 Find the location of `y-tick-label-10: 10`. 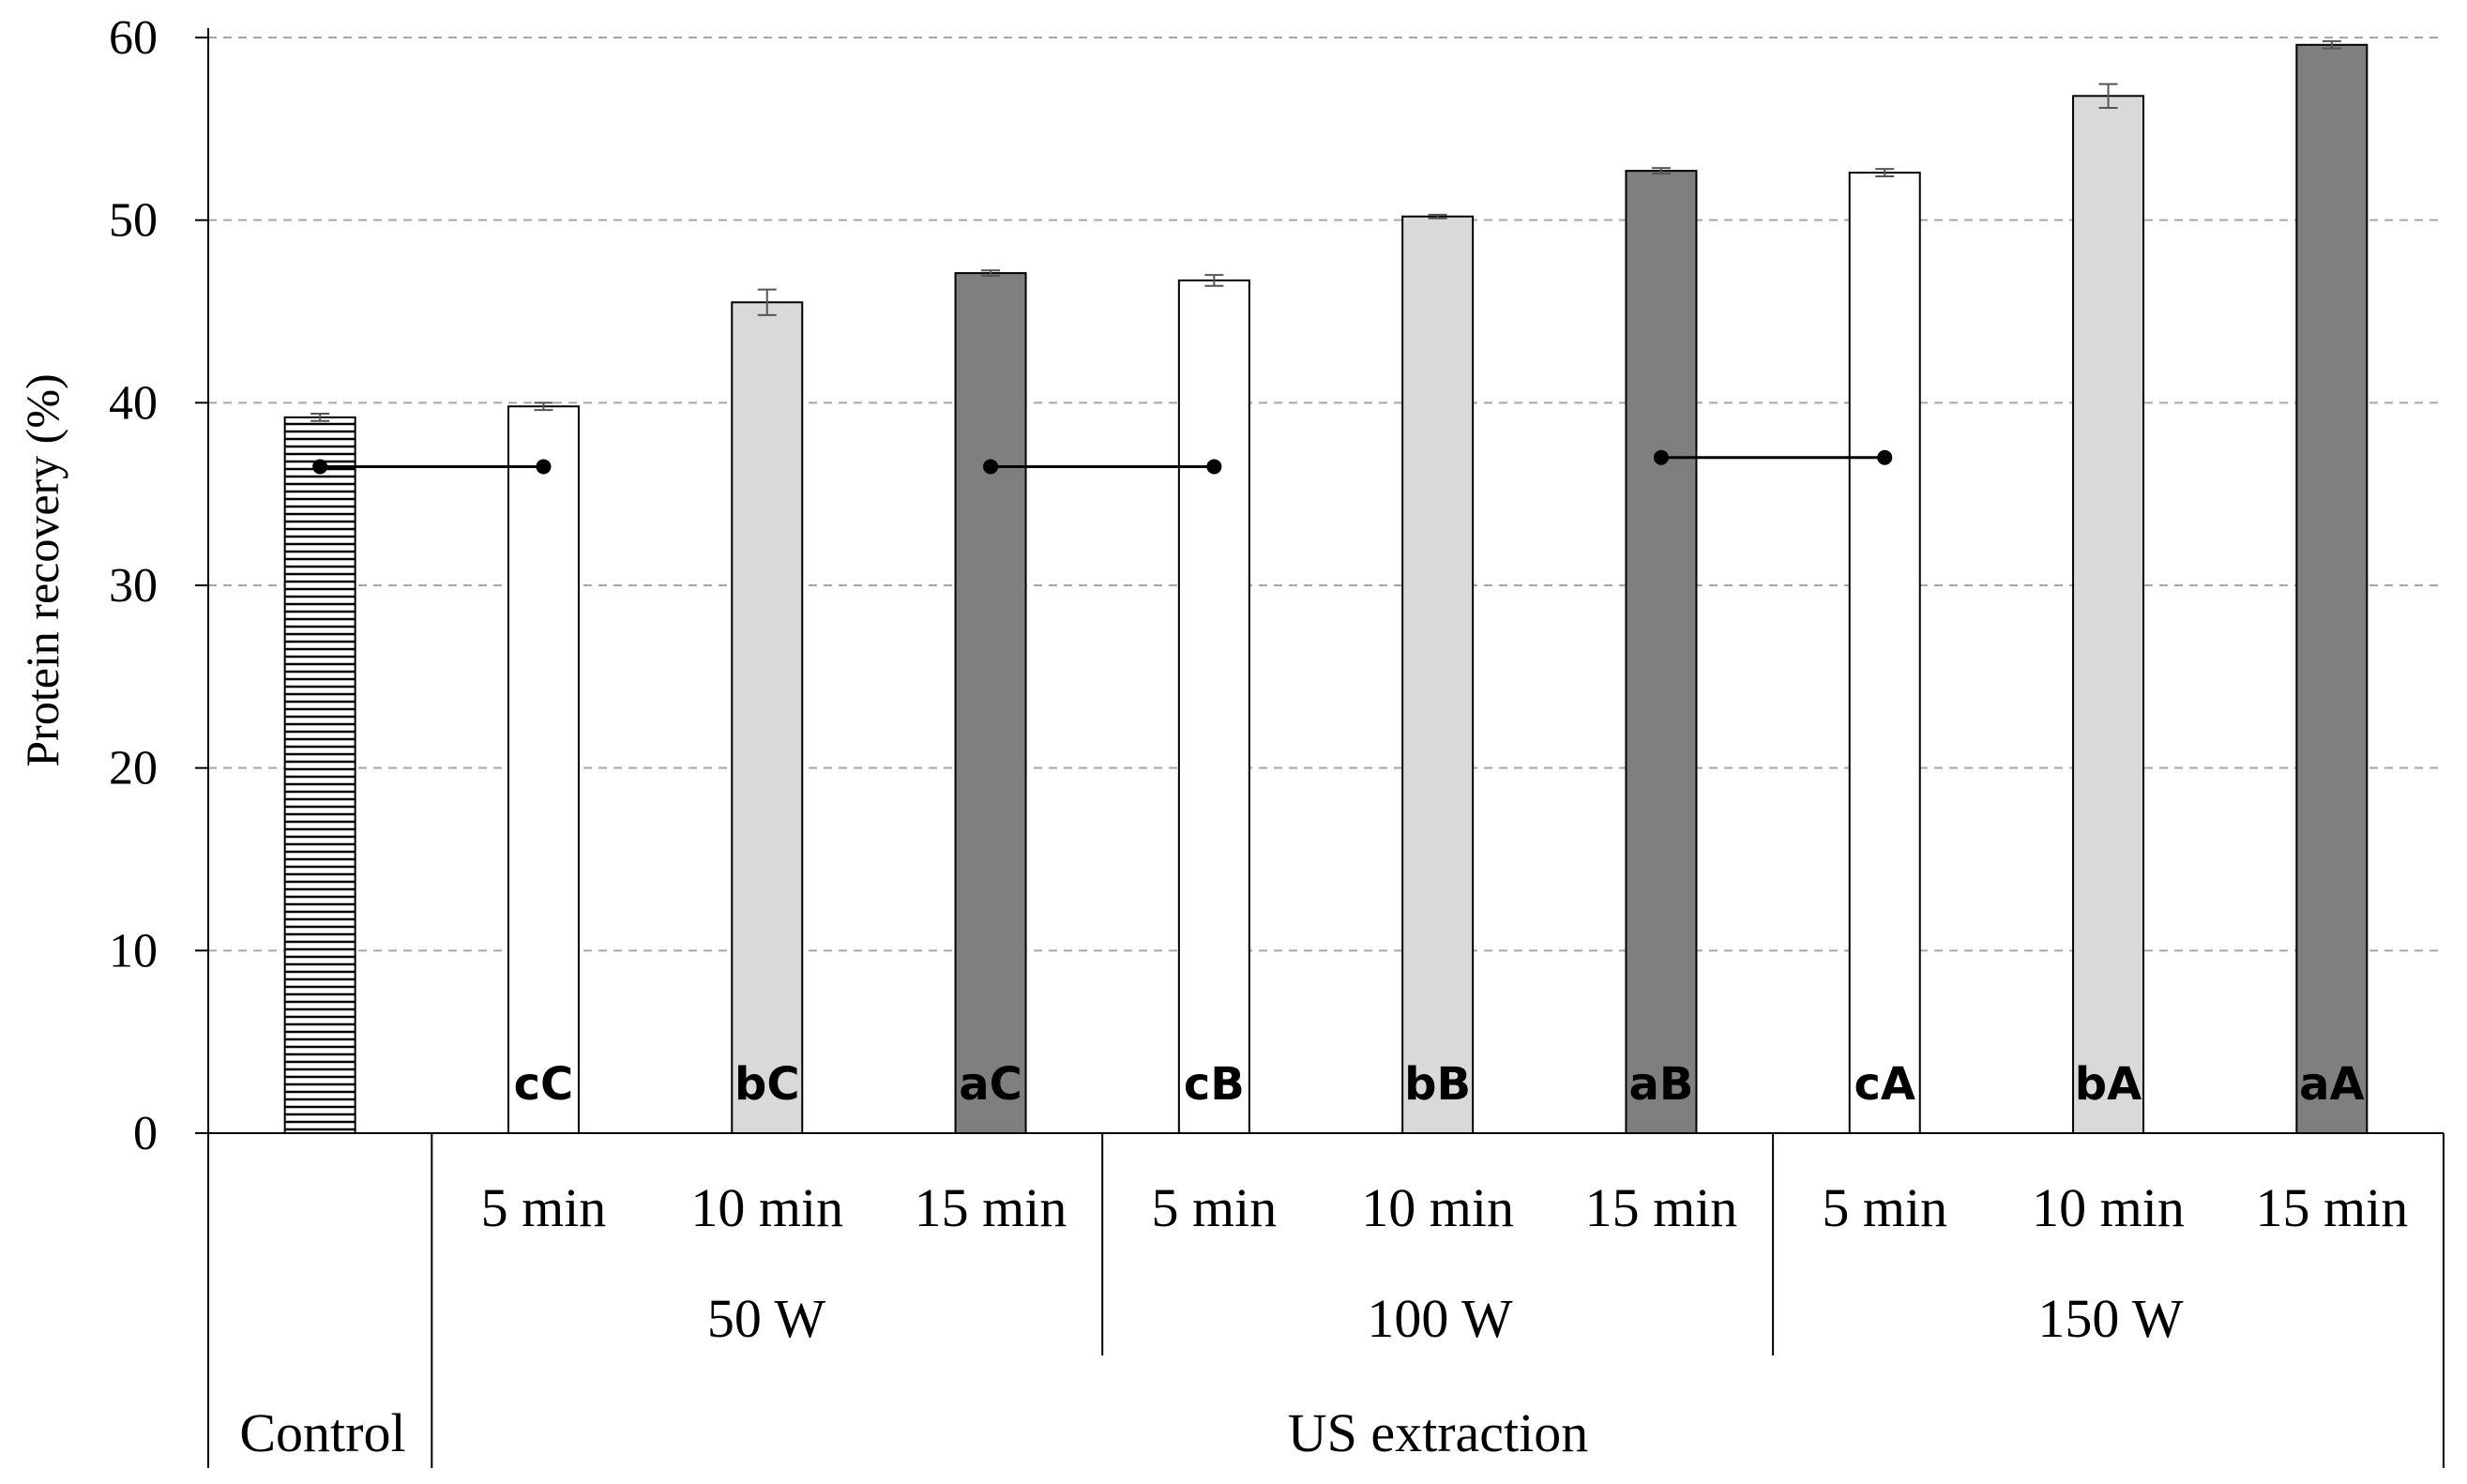

y-tick-label-10: 10 is located at coordinates (133, 951).